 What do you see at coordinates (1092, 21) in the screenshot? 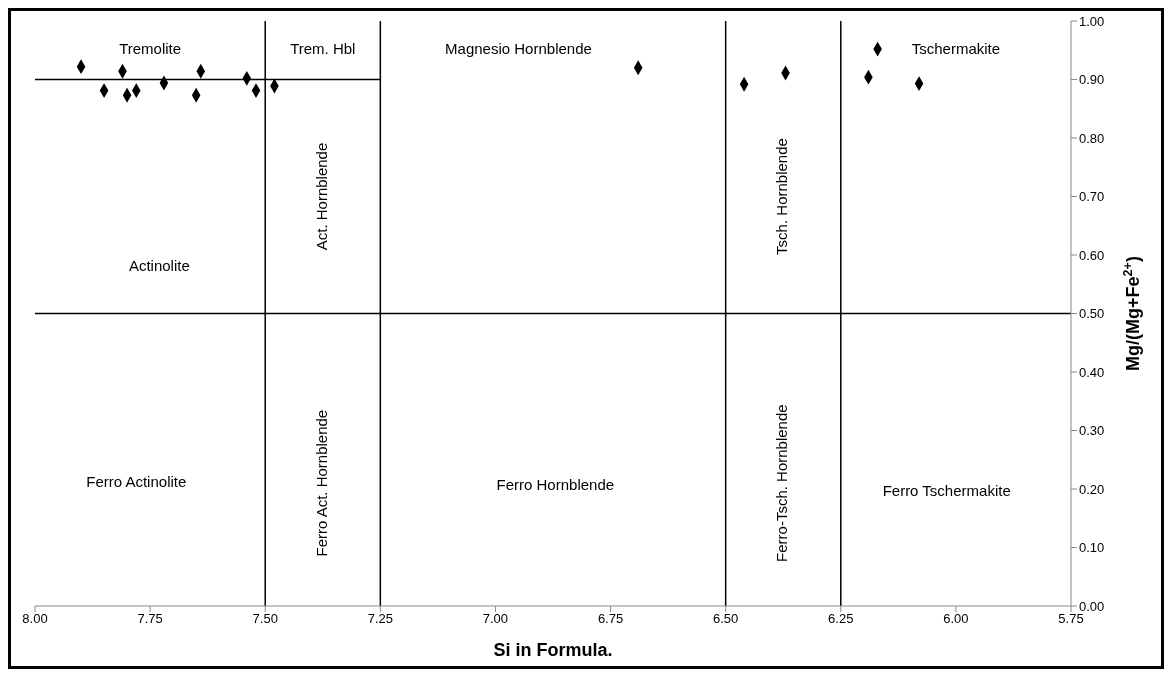
I see `y-tick-label: 1.00` at bounding box center [1092, 21].